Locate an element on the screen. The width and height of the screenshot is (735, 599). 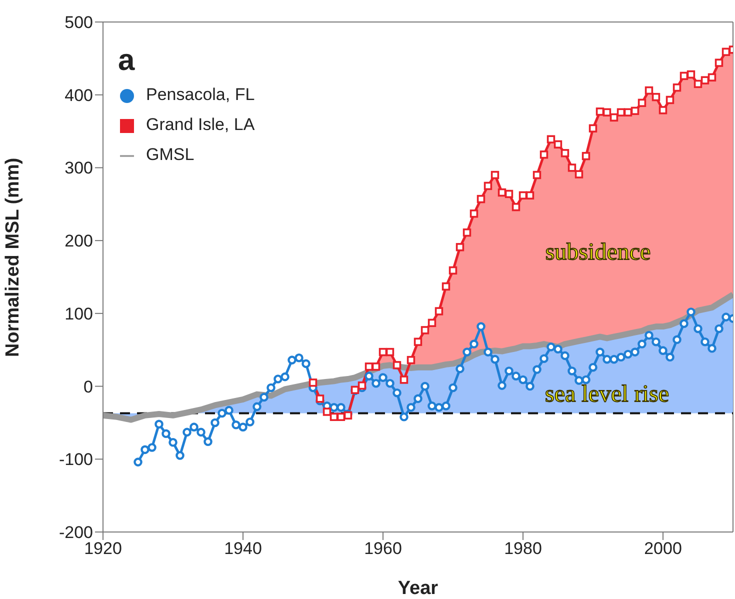
legend-label: Grand Isle, LA is located at coordinates (200, 124).